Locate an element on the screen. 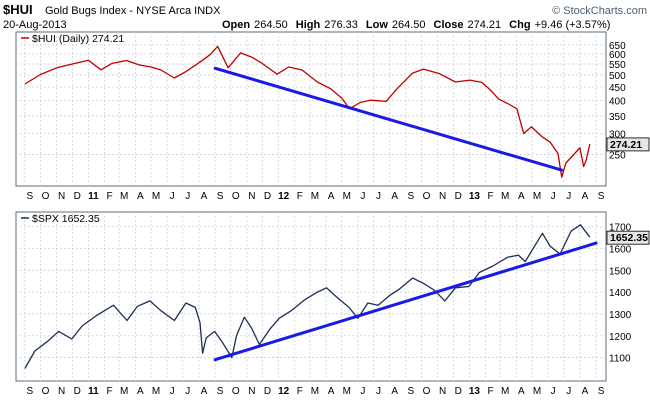 The height and width of the screenshot is (405, 650). legend-label: $SPX 1652.35 is located at coordinates (66, 219).